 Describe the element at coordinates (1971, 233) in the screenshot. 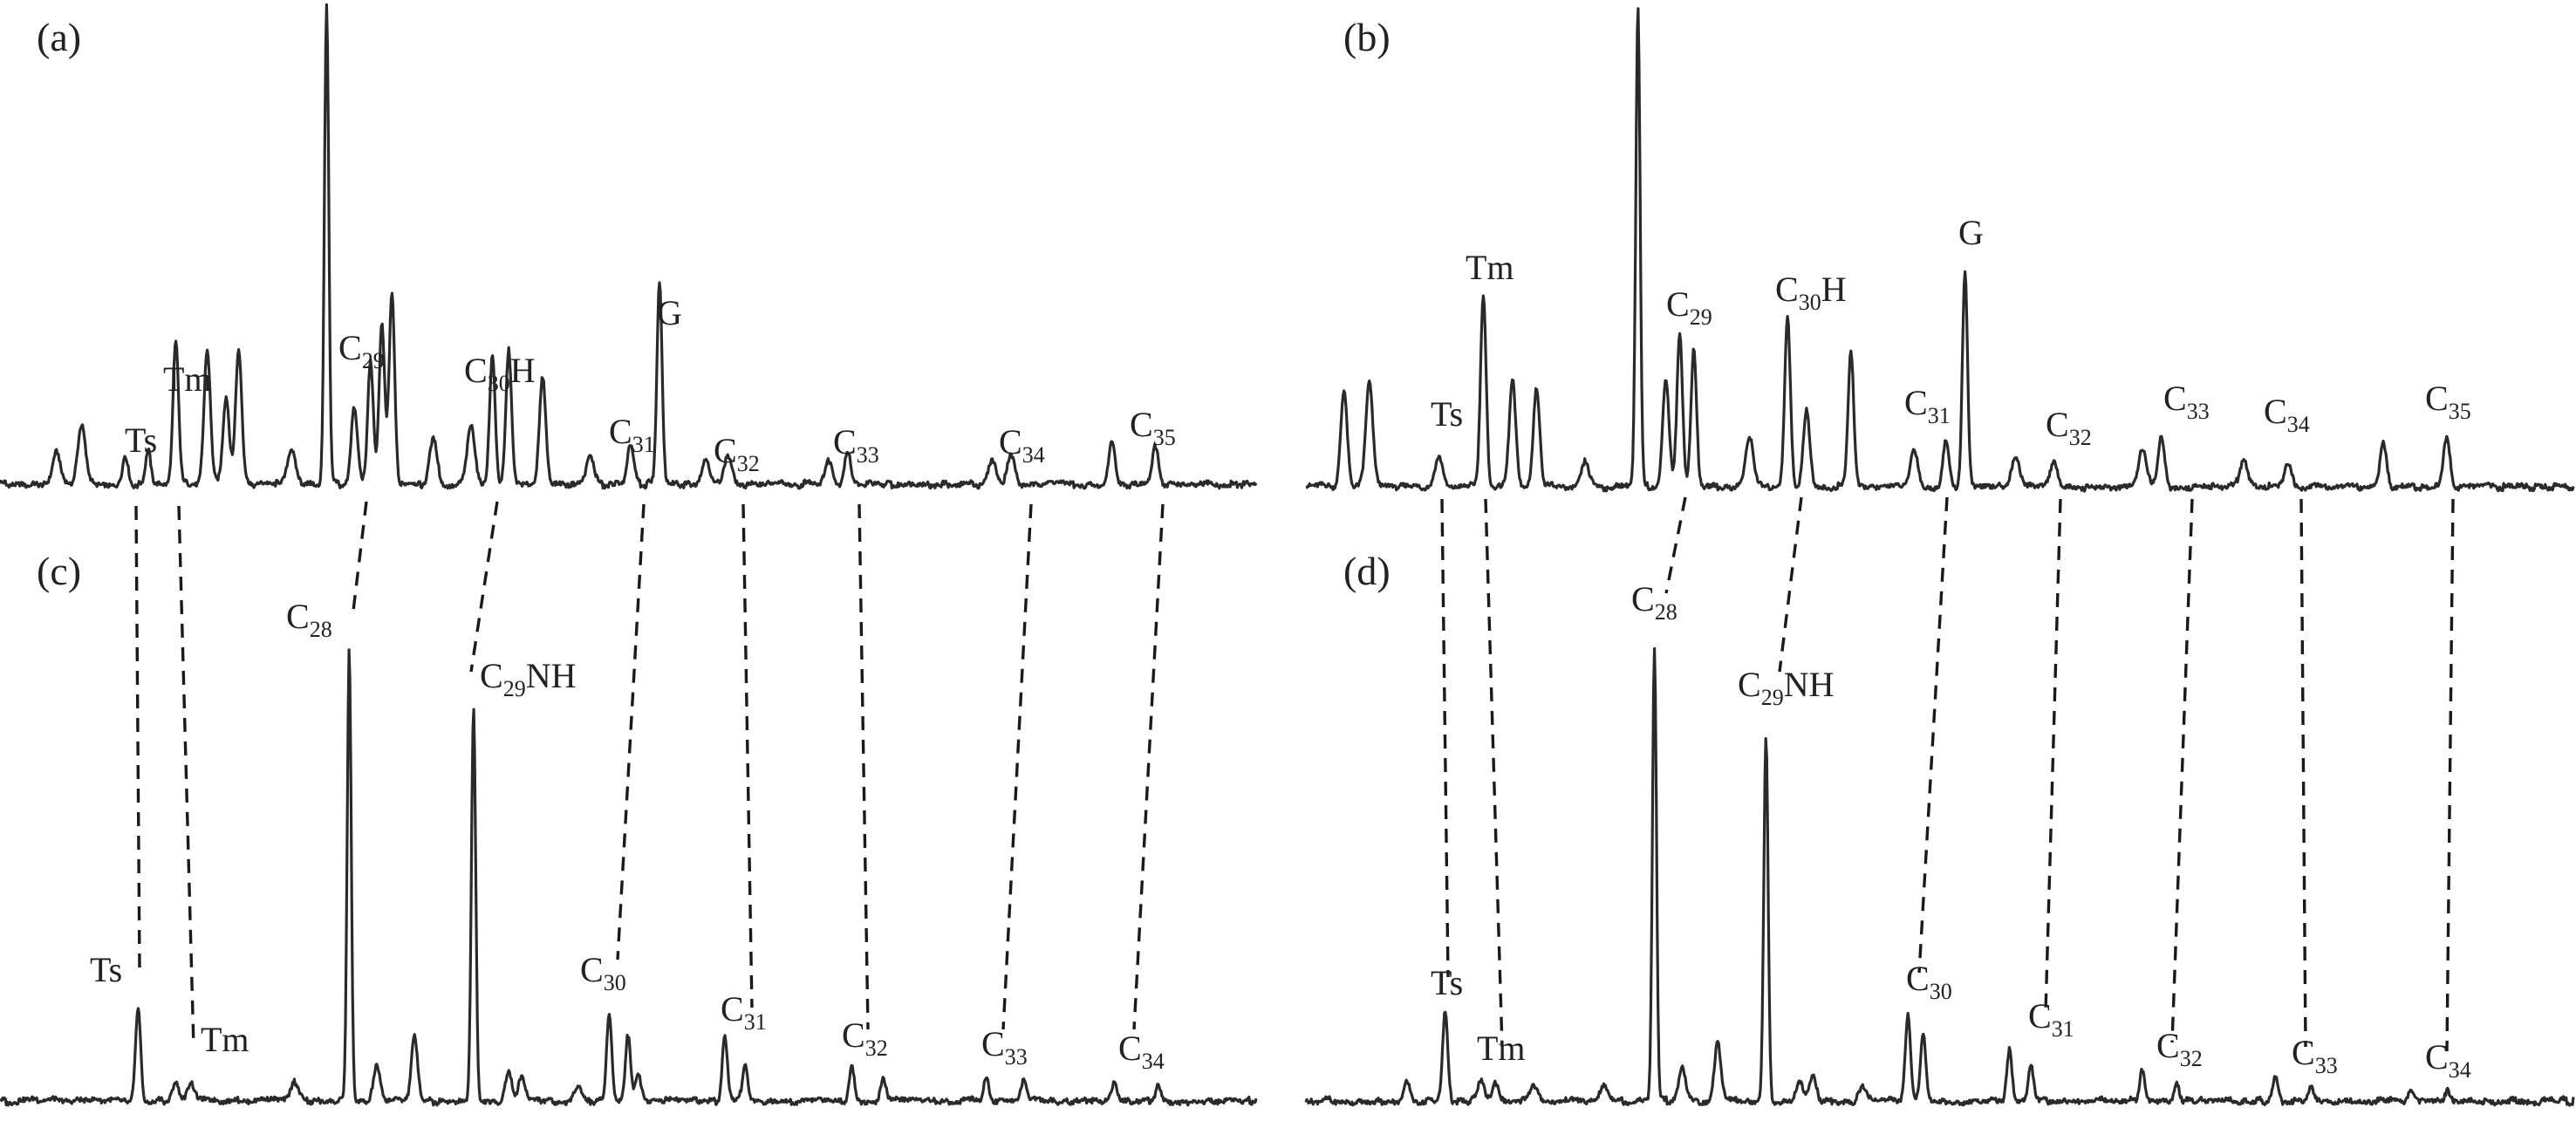

I see `peak-label-b-5: G` at that location.